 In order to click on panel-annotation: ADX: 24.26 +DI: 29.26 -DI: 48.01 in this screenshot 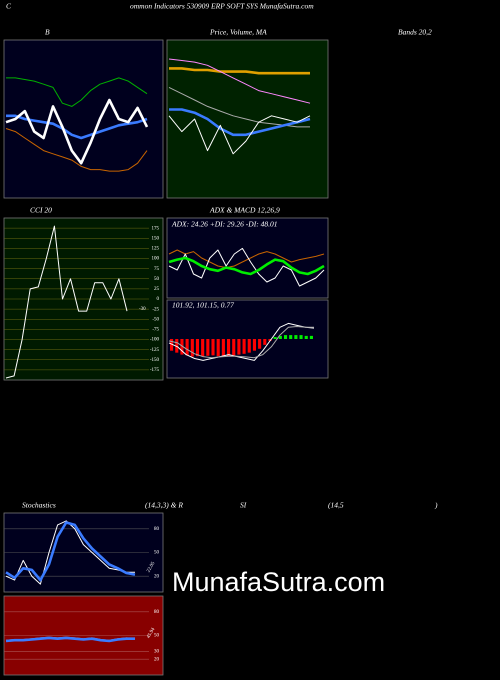, I will do `click(224, 224)`.